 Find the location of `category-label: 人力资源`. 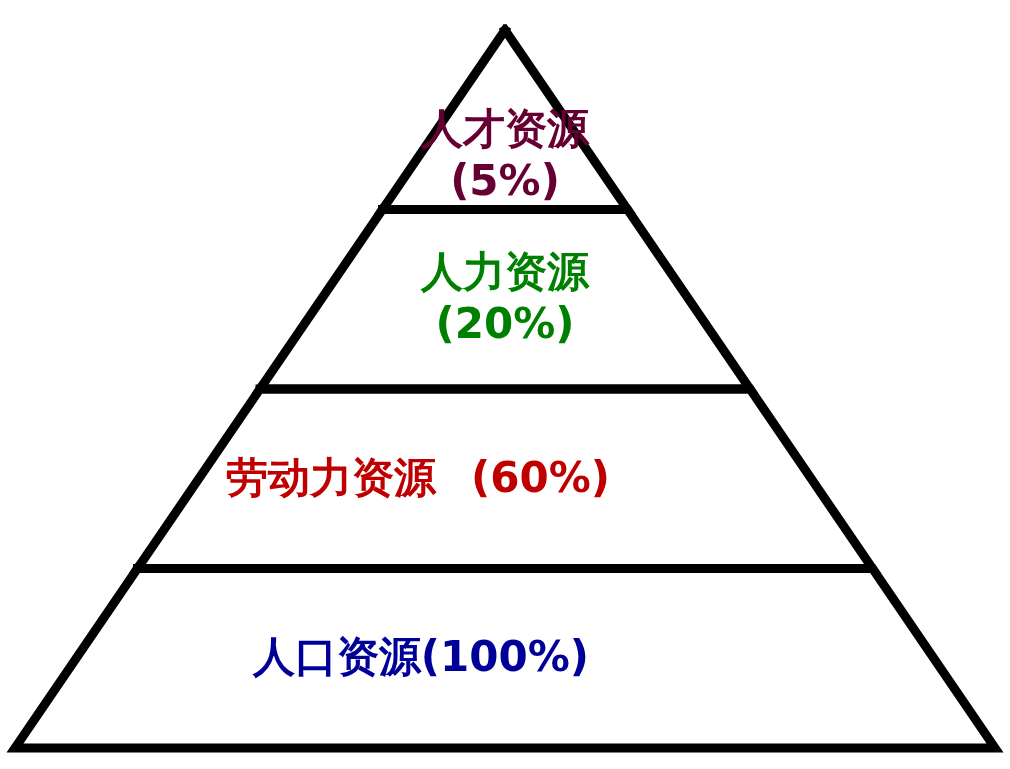

category-label: 人力资源 is located at coordinates (505, 272).